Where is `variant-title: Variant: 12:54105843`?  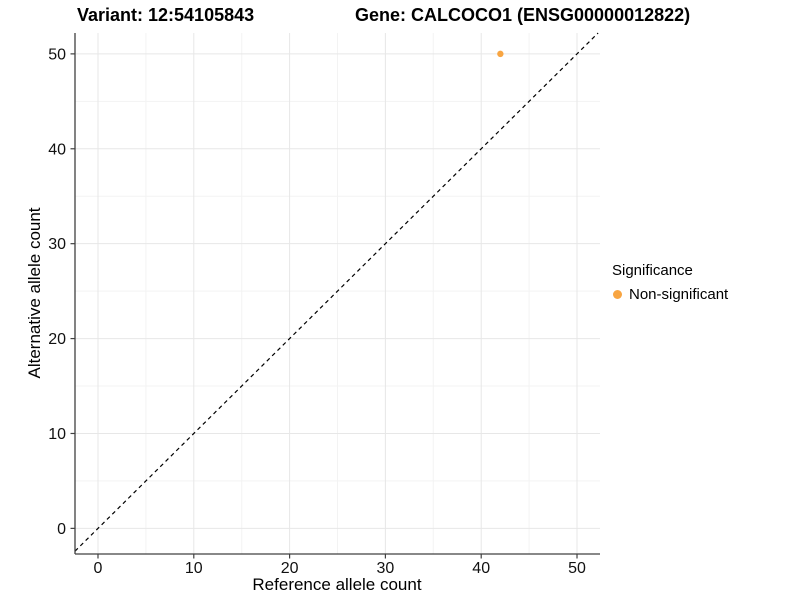 variant-title: Variant: 12:54105843 is located at coordinates (166, 15).